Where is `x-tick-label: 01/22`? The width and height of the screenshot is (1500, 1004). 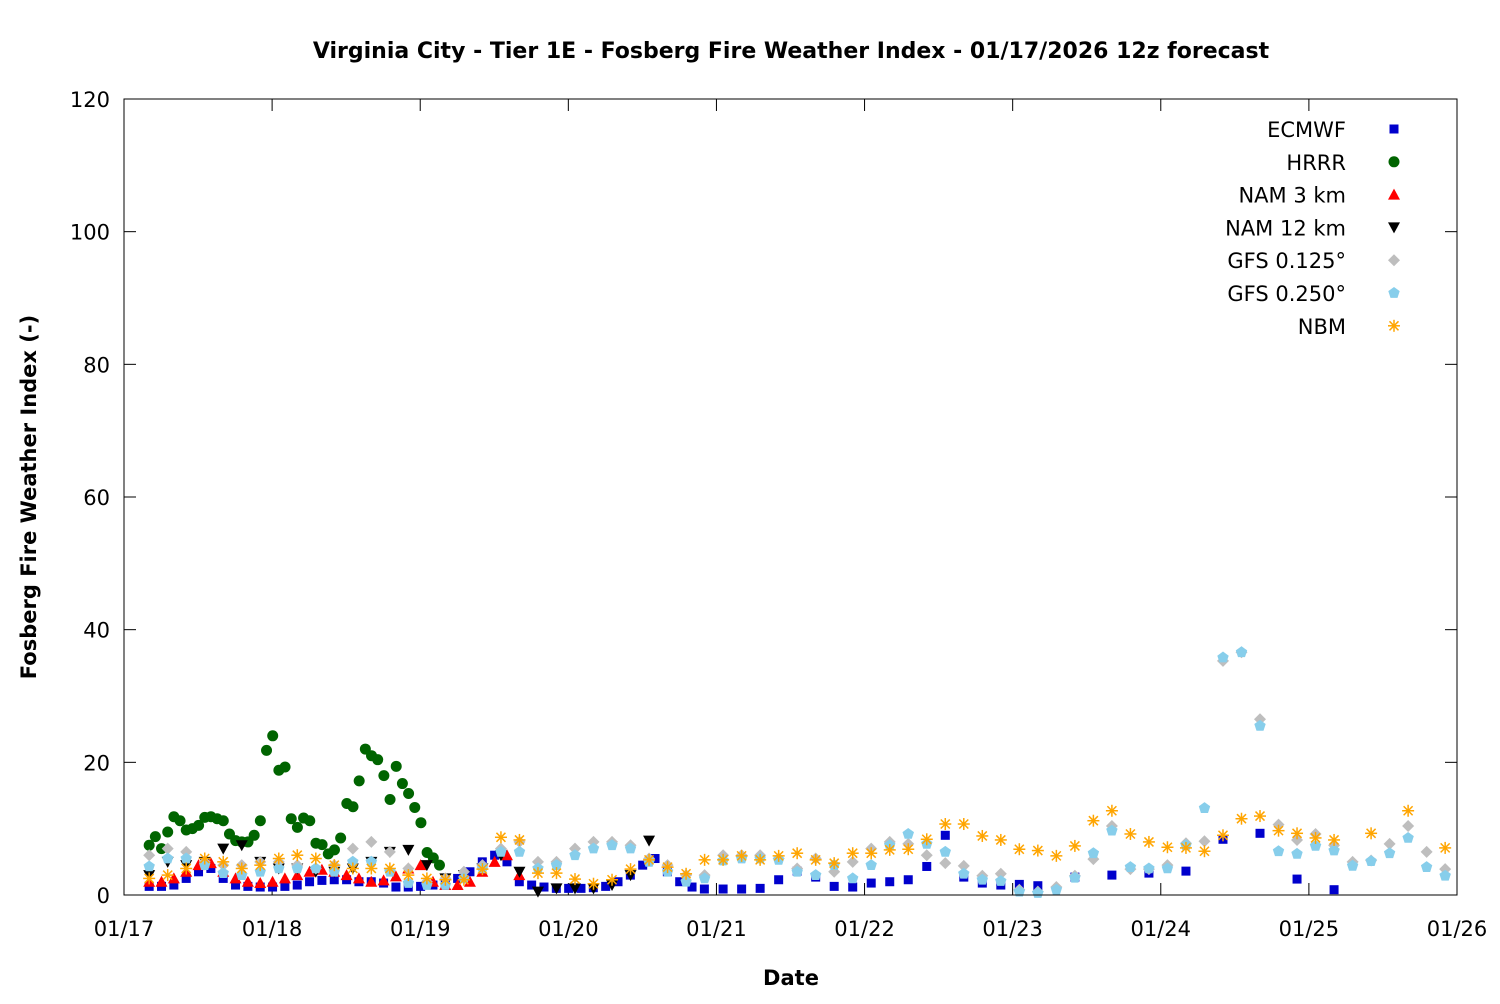
x-tick-label: 01/22 is located at coordinates (864, 929).